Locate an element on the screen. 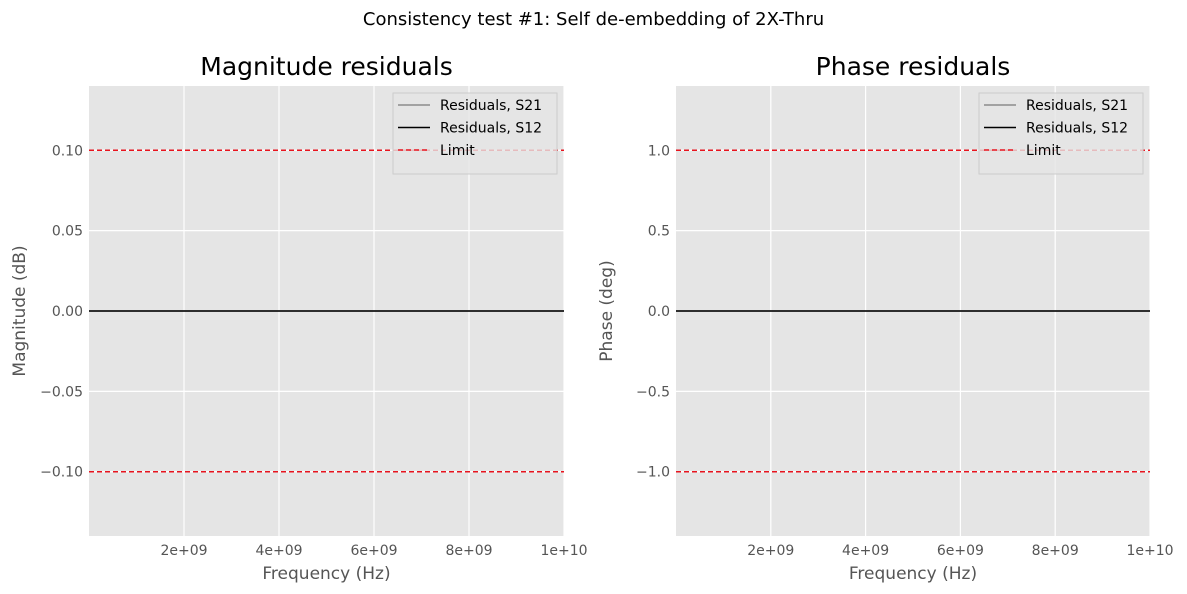 The width and height of the screenshot is (1187, 594). phase-y-tick-label: −0.5 is located at coordinates (653, 392).